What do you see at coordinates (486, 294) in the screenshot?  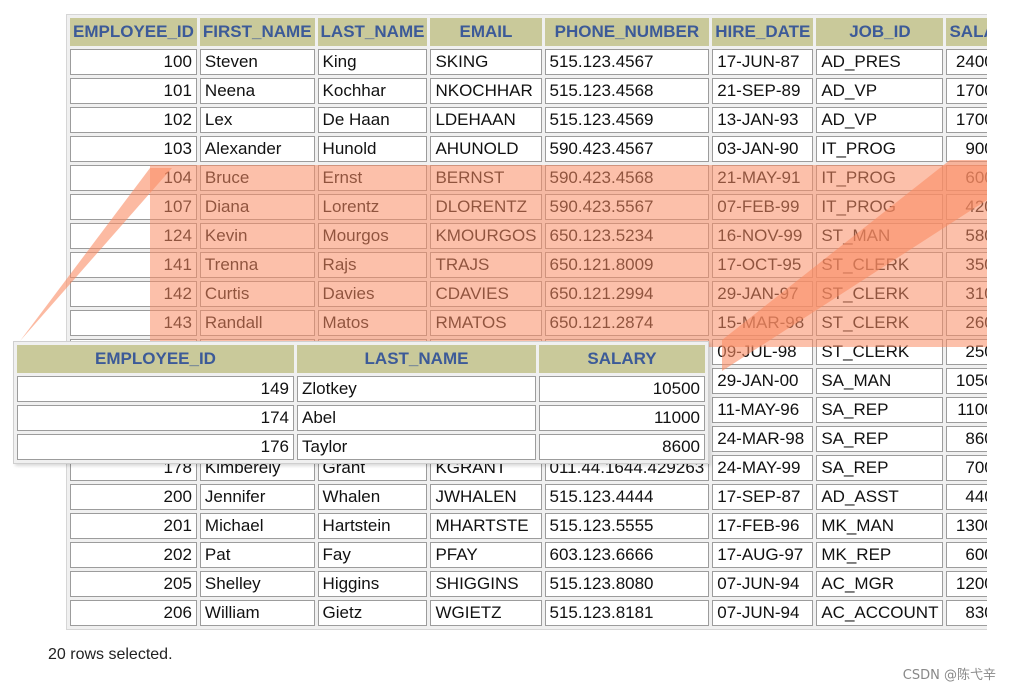 I see `table-cell: CDAVIES` at bounding box center [486, 294].